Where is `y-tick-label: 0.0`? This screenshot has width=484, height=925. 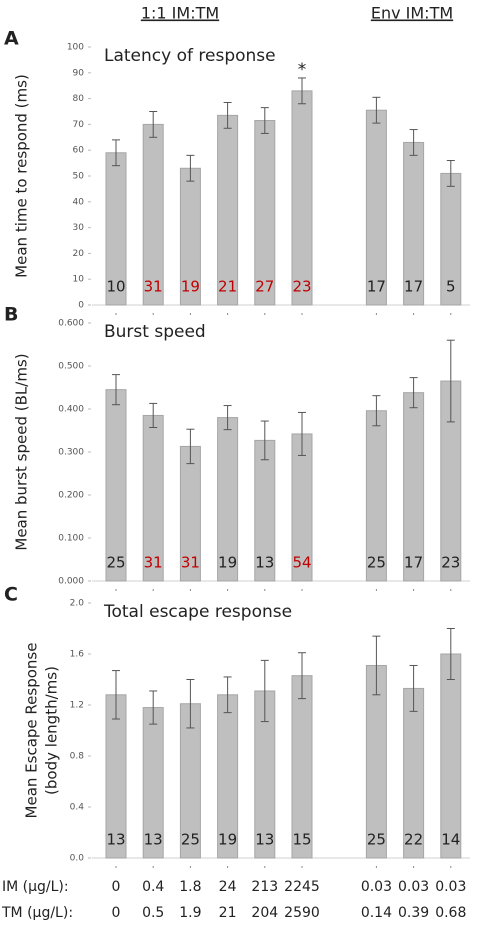
y-tick-label: 0.0 is located at coordinates (77, 859).